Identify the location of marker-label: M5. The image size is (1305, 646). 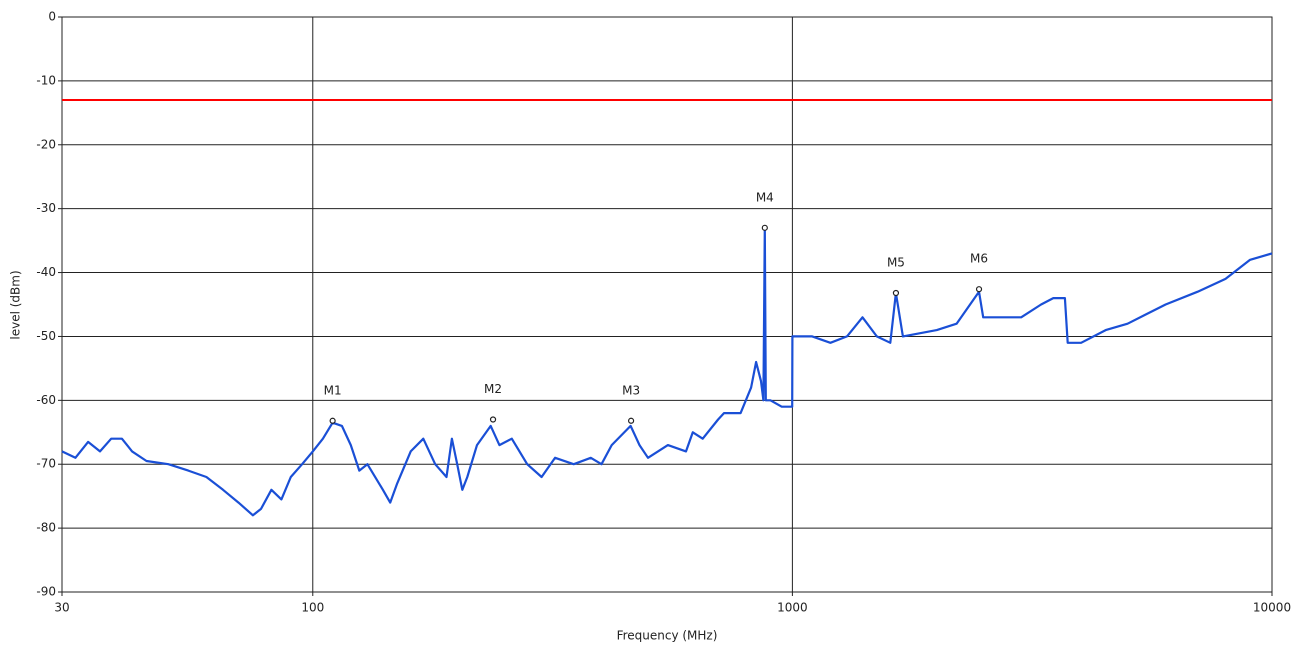
(896, 263).